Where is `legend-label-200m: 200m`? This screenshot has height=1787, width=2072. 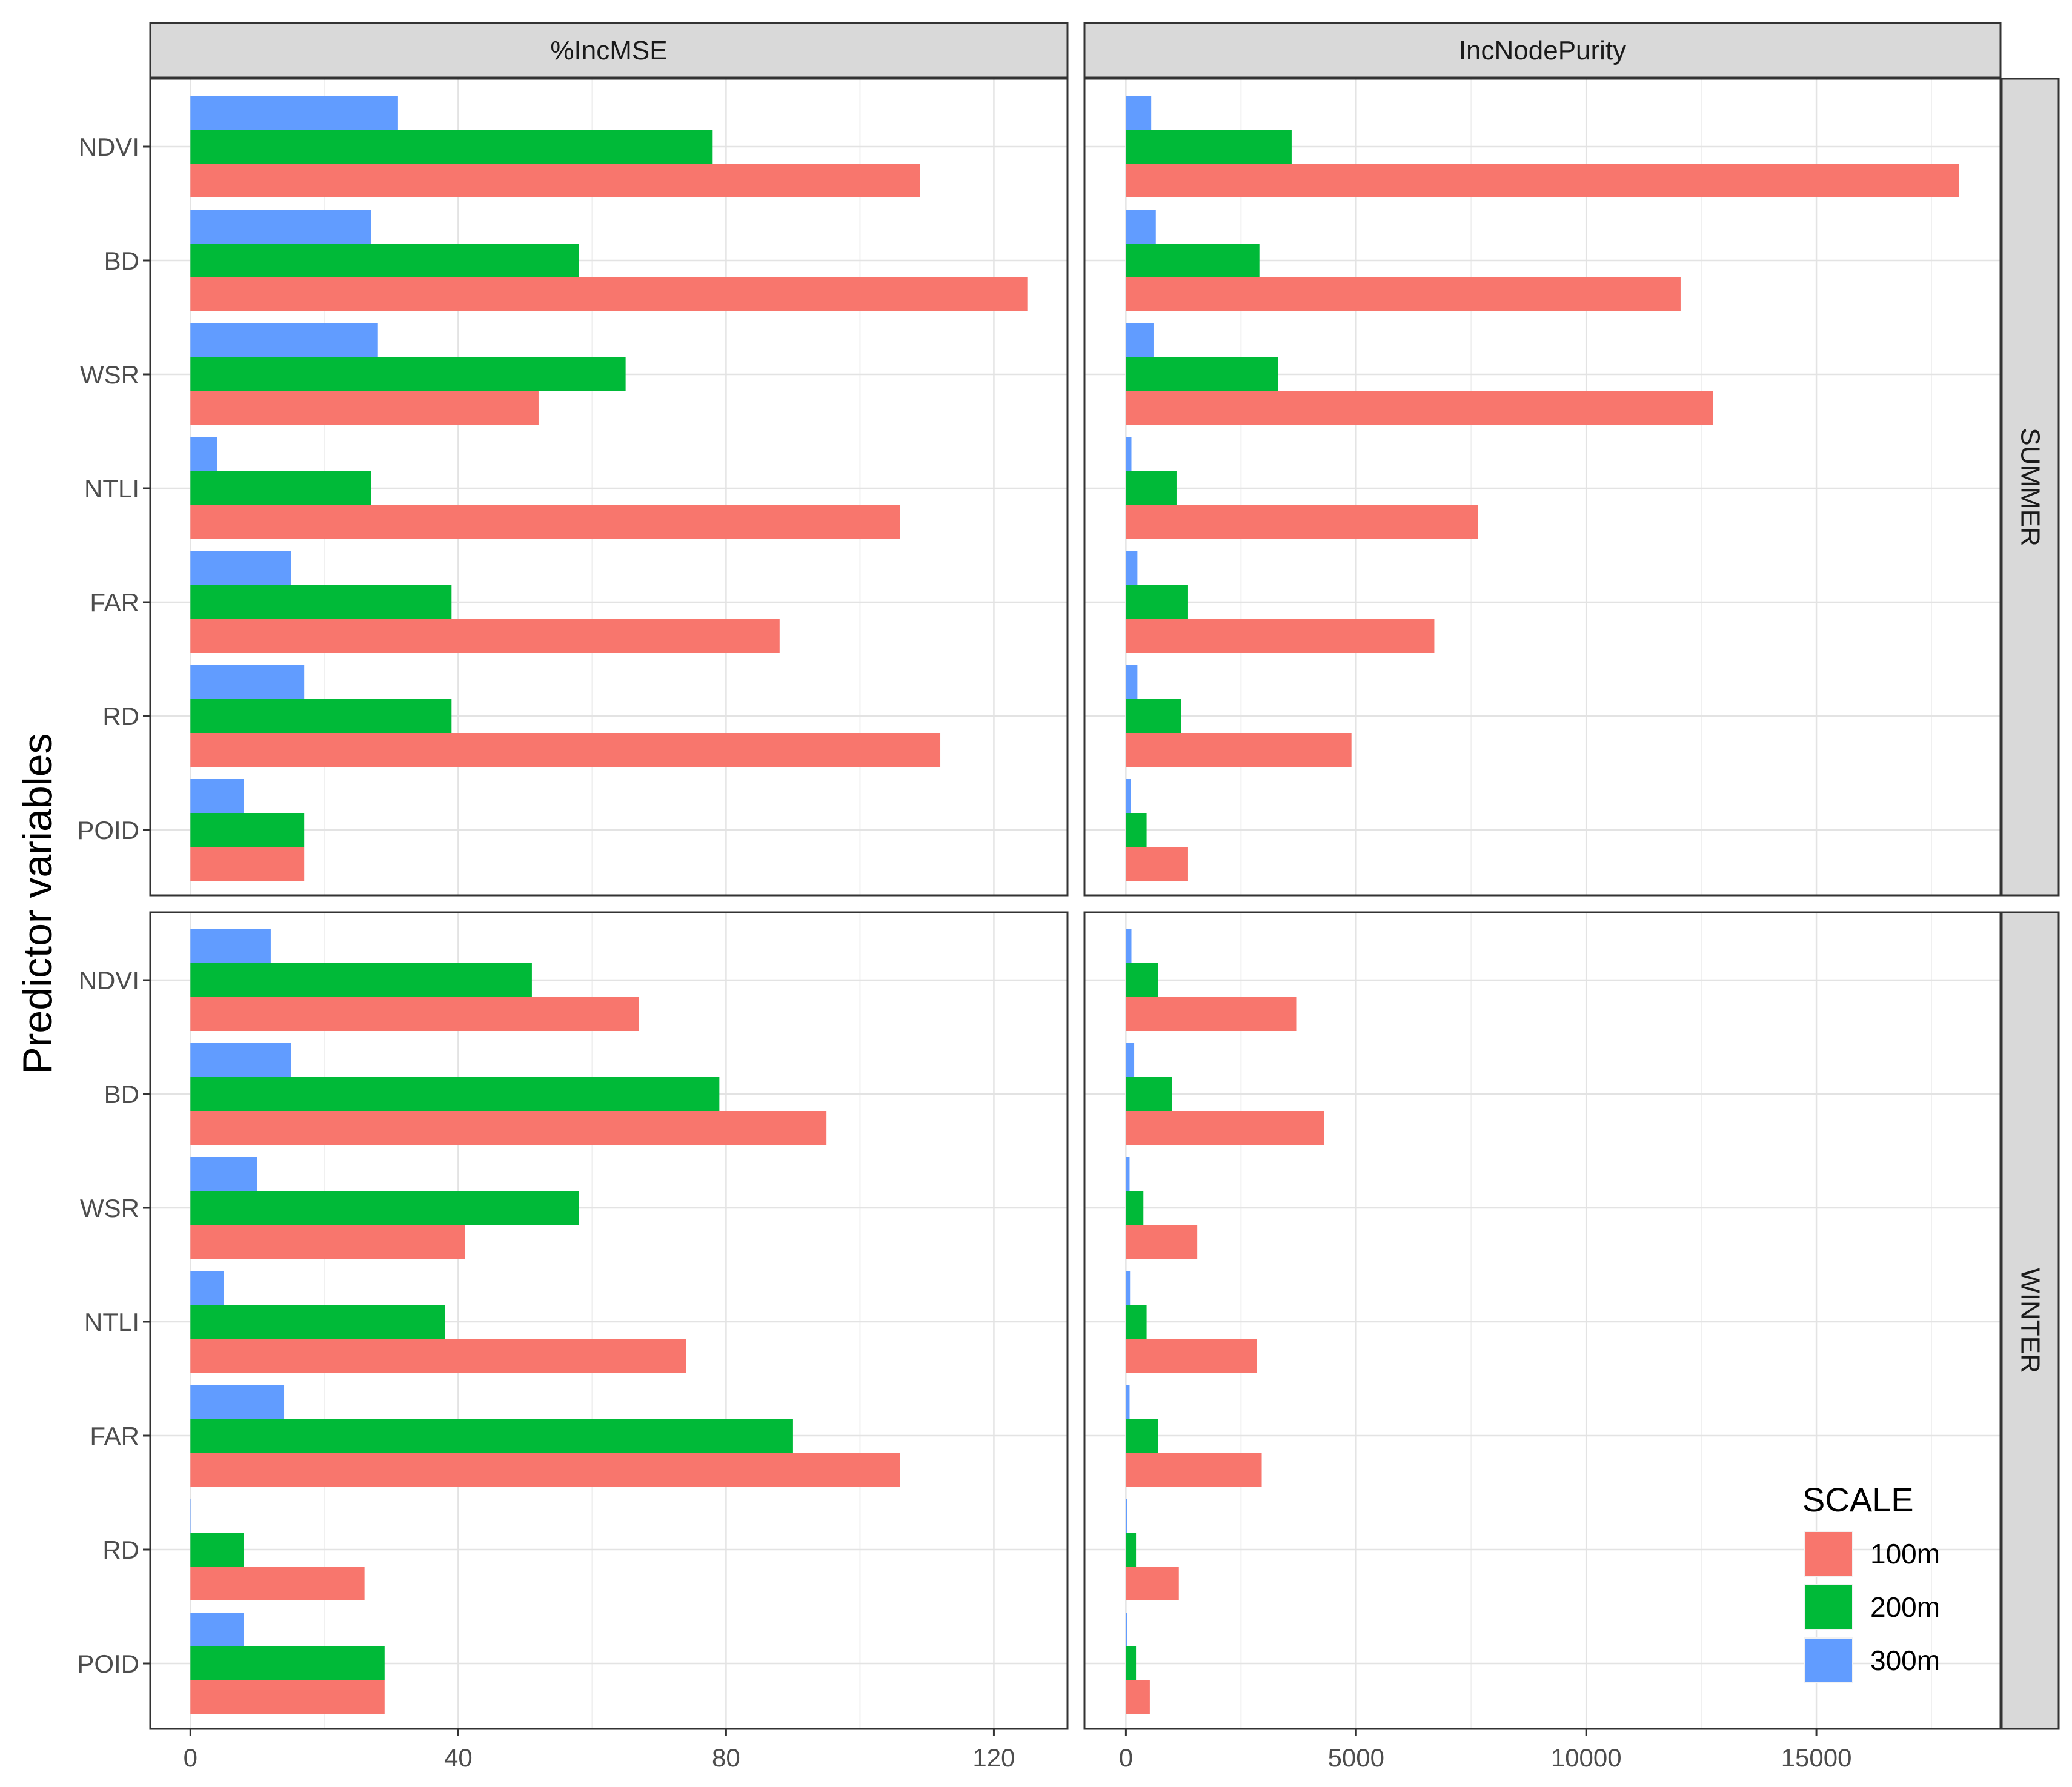 legend-label-200m: 200m is located at coordinates (1905, 1607).